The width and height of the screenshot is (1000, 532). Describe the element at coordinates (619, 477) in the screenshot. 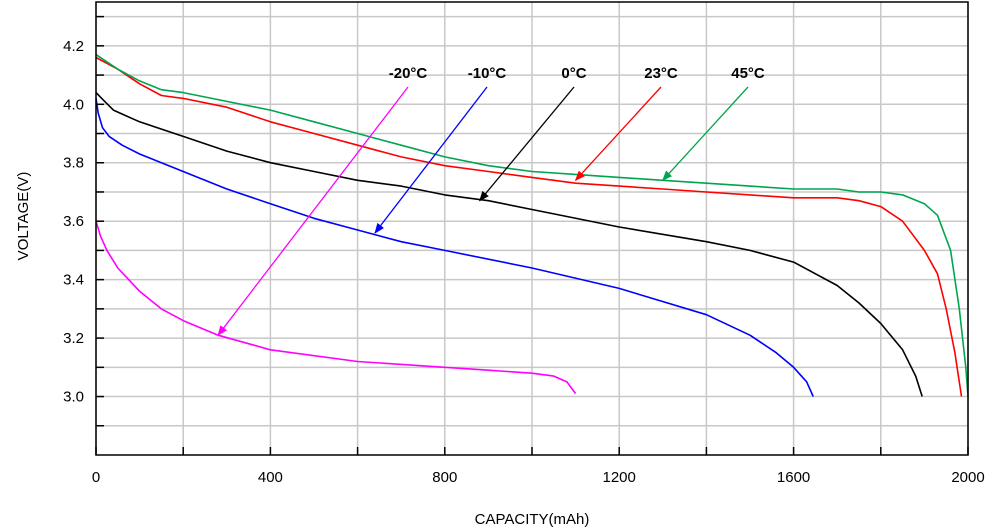

I see `x-tick-label: 1200` at that location.